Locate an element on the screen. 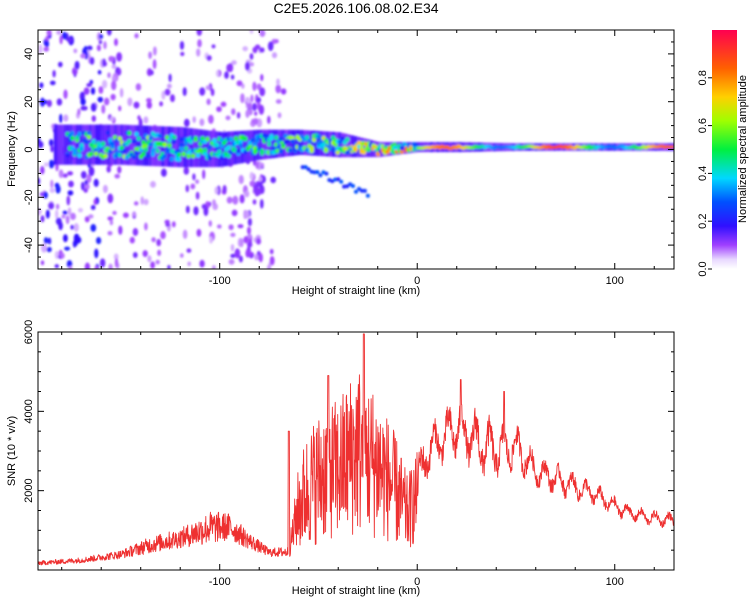  snr-xtick-label: 100 is located at coordinates (615, 582).